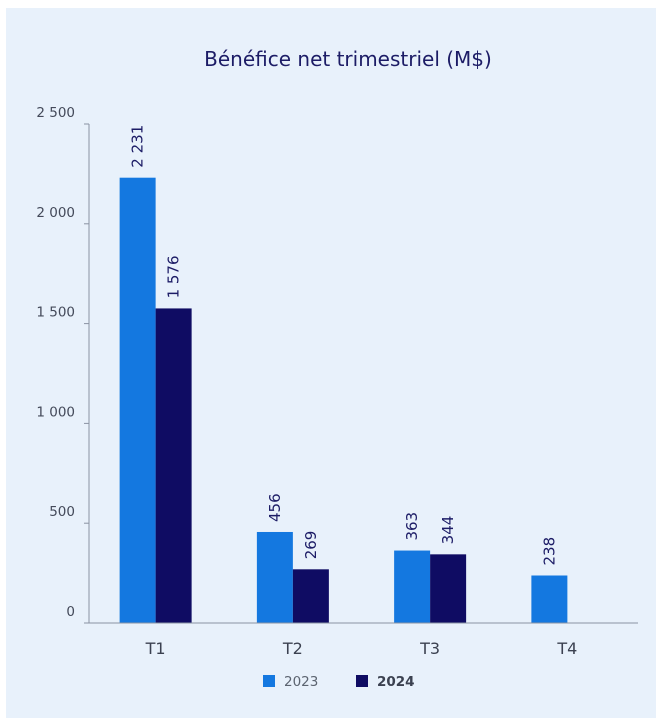 The image size is (660, 723). Describe the element at coordinates (549, 599) in the screenshot. I see `bar-2023-T4` at that location.